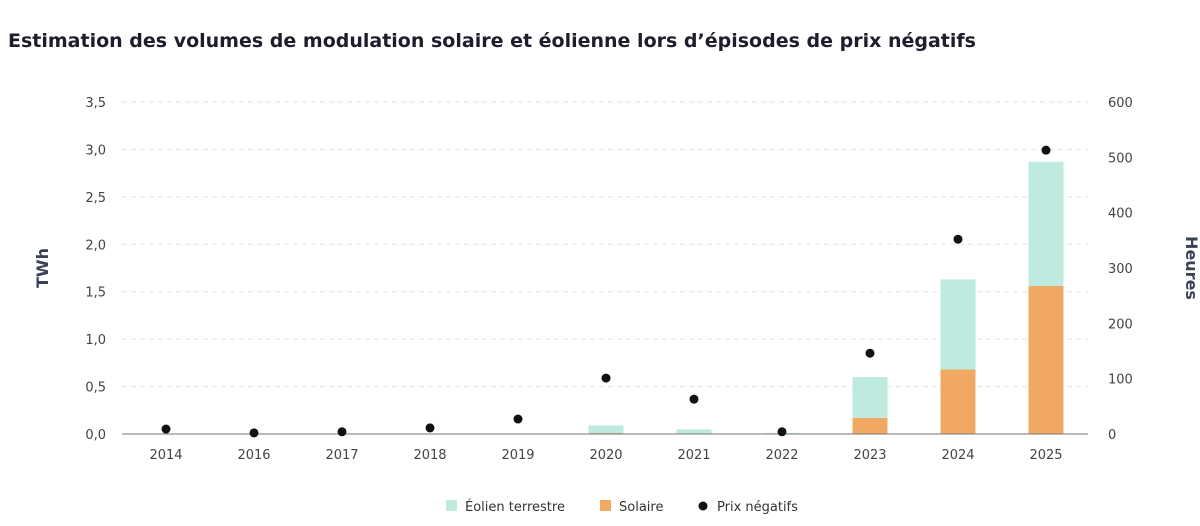 Image resolution: width=1200 pixels, height=526 pixels. I want to click on y2-tick-label: 400, so click(1120, 214).